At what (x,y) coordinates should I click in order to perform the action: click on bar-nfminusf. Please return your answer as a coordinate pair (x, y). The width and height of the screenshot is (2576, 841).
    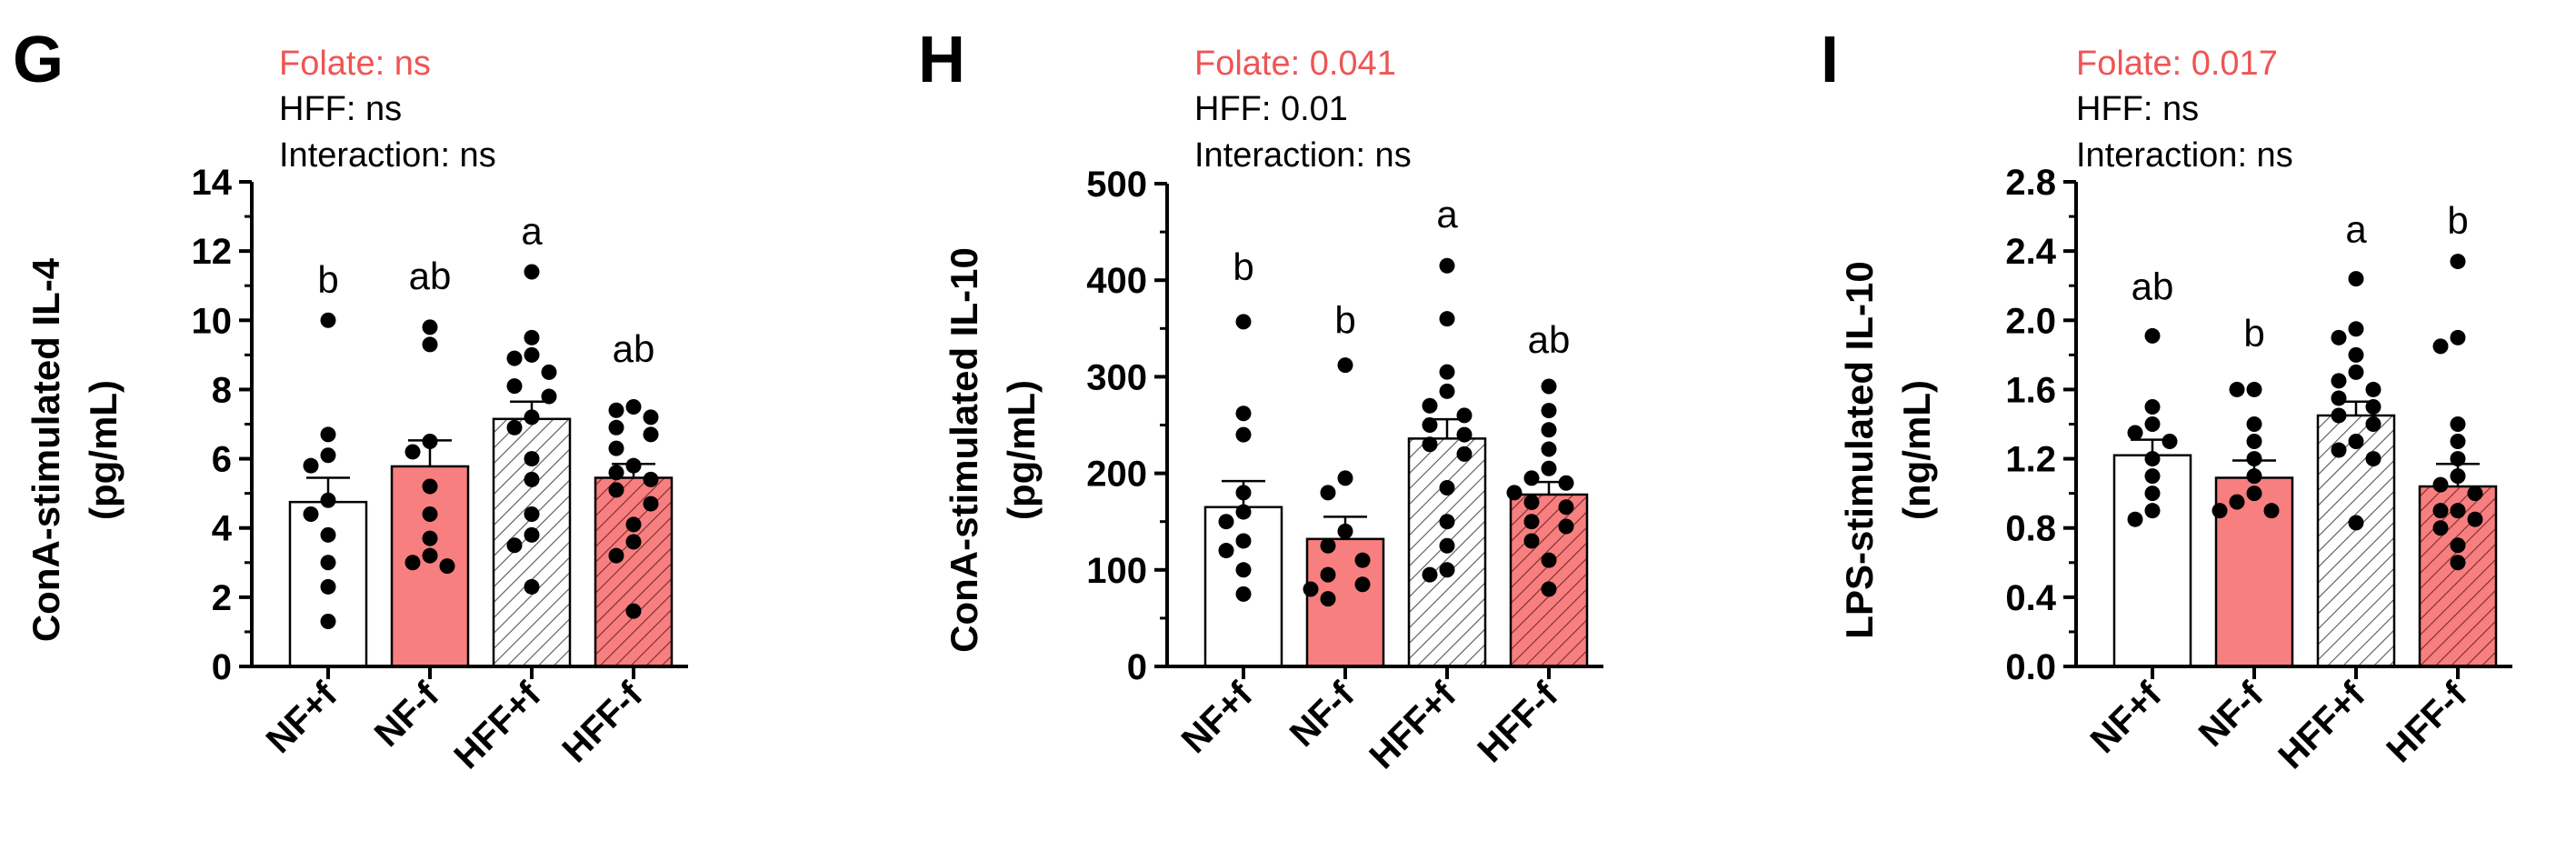
    Looking at the image, I should click on (1345, 603).